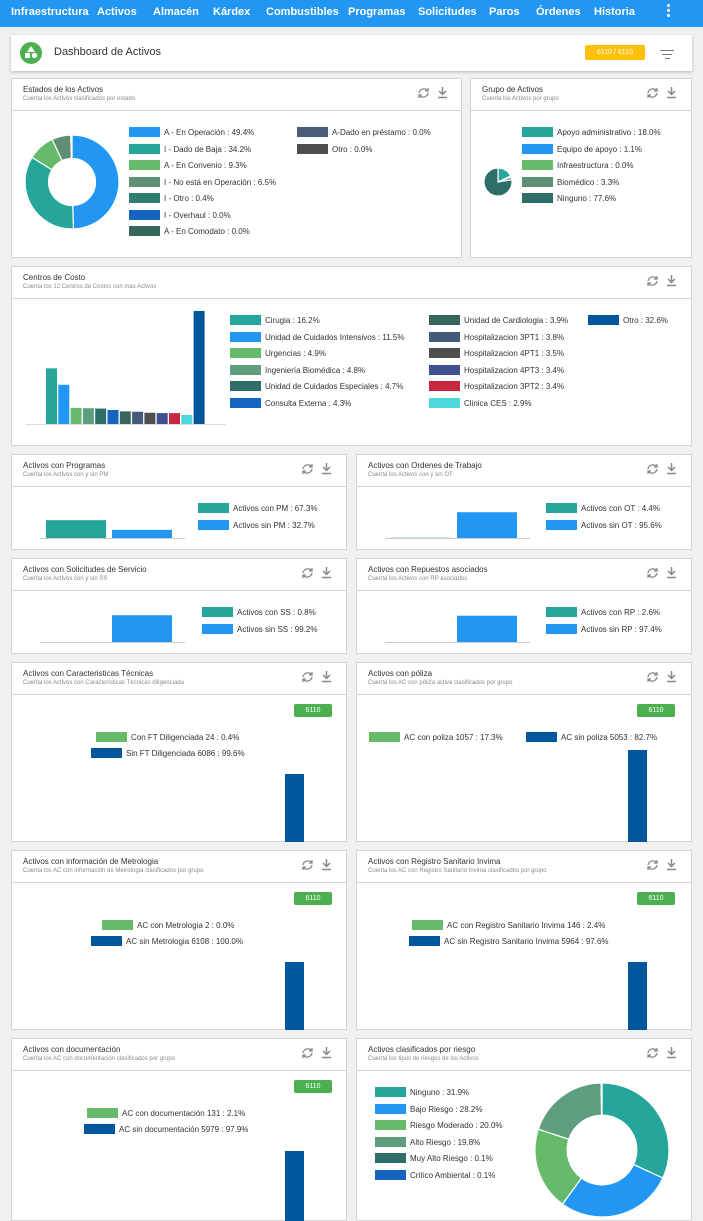 This screenshot has width=703, height=1221. What do you see at coordinates (180, 215) in the screenshot?
I see `legend-item: I - Overhaul : 0.0%` at bounding box center [180, 215].